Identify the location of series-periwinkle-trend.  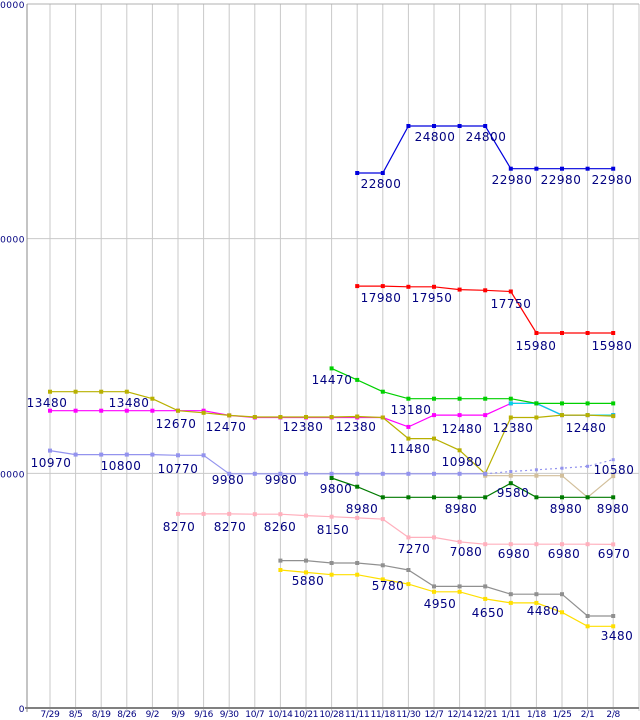
(549, 467).